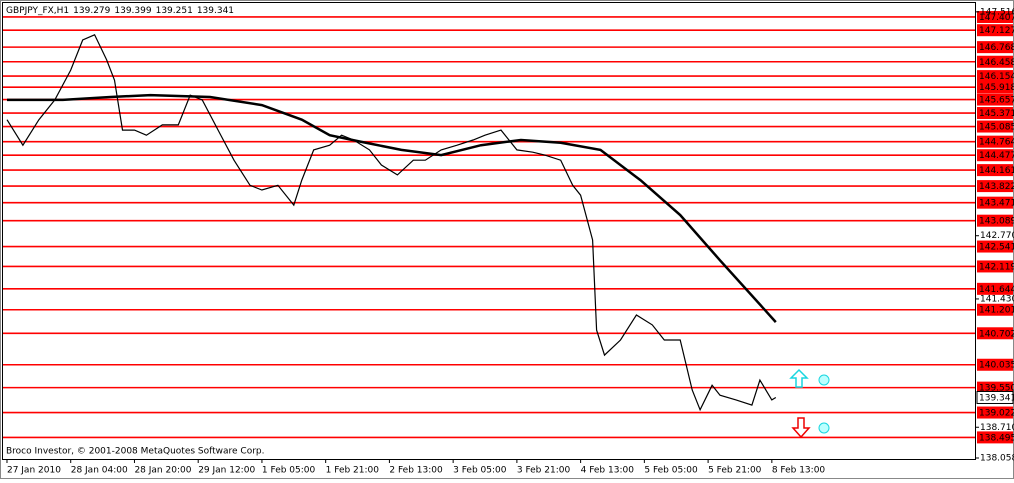  I want to click on x-tick-label: 3 Feb 21:00, so click(544, 471).